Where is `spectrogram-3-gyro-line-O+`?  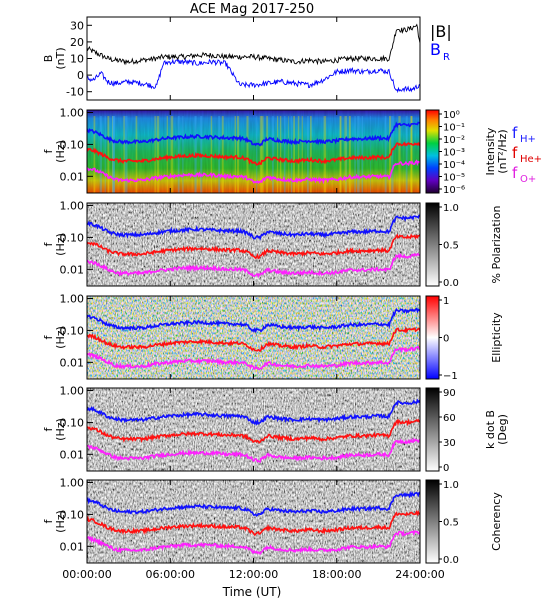
spectrogram-3-gyro-line-O+ is located at coordinates (253, 450).